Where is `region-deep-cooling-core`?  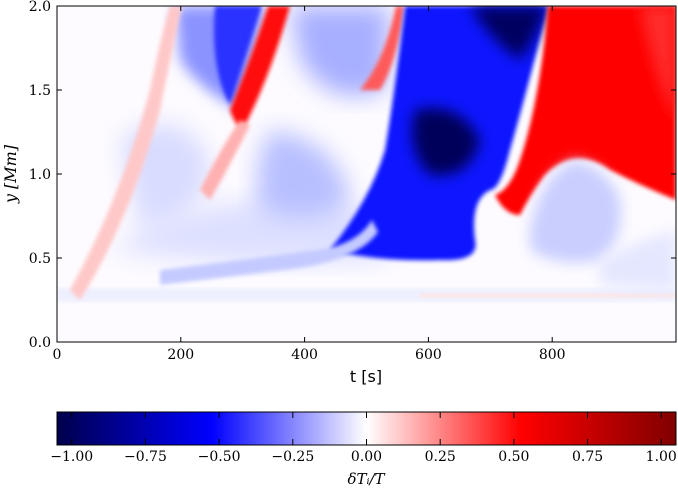 region-deep-cooling-core is located at coordinates (446, 142).